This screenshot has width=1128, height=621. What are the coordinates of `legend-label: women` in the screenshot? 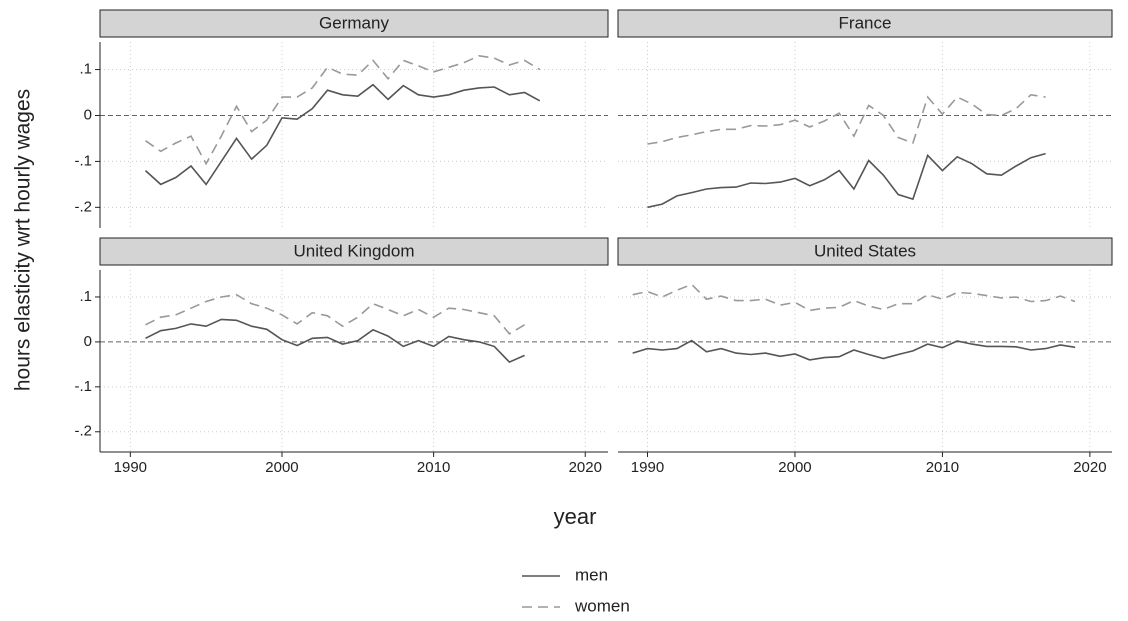 It's located at (602, 605).